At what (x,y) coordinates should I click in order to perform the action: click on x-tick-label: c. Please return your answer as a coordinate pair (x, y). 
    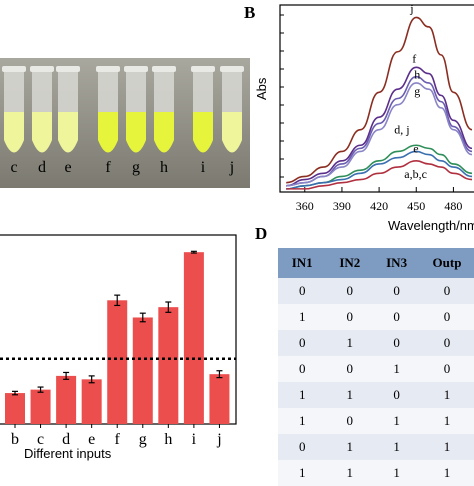
    Looking at the image, I should click on (40, 439).